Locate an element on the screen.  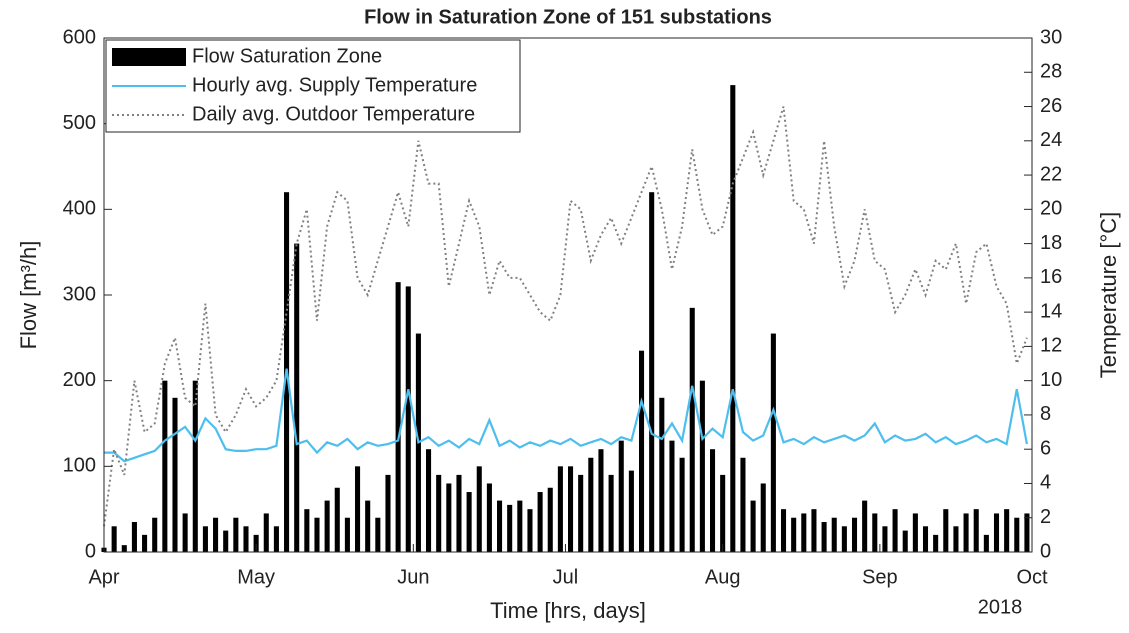
year-annotation: 2018 is located at coordinates (1000, 607).